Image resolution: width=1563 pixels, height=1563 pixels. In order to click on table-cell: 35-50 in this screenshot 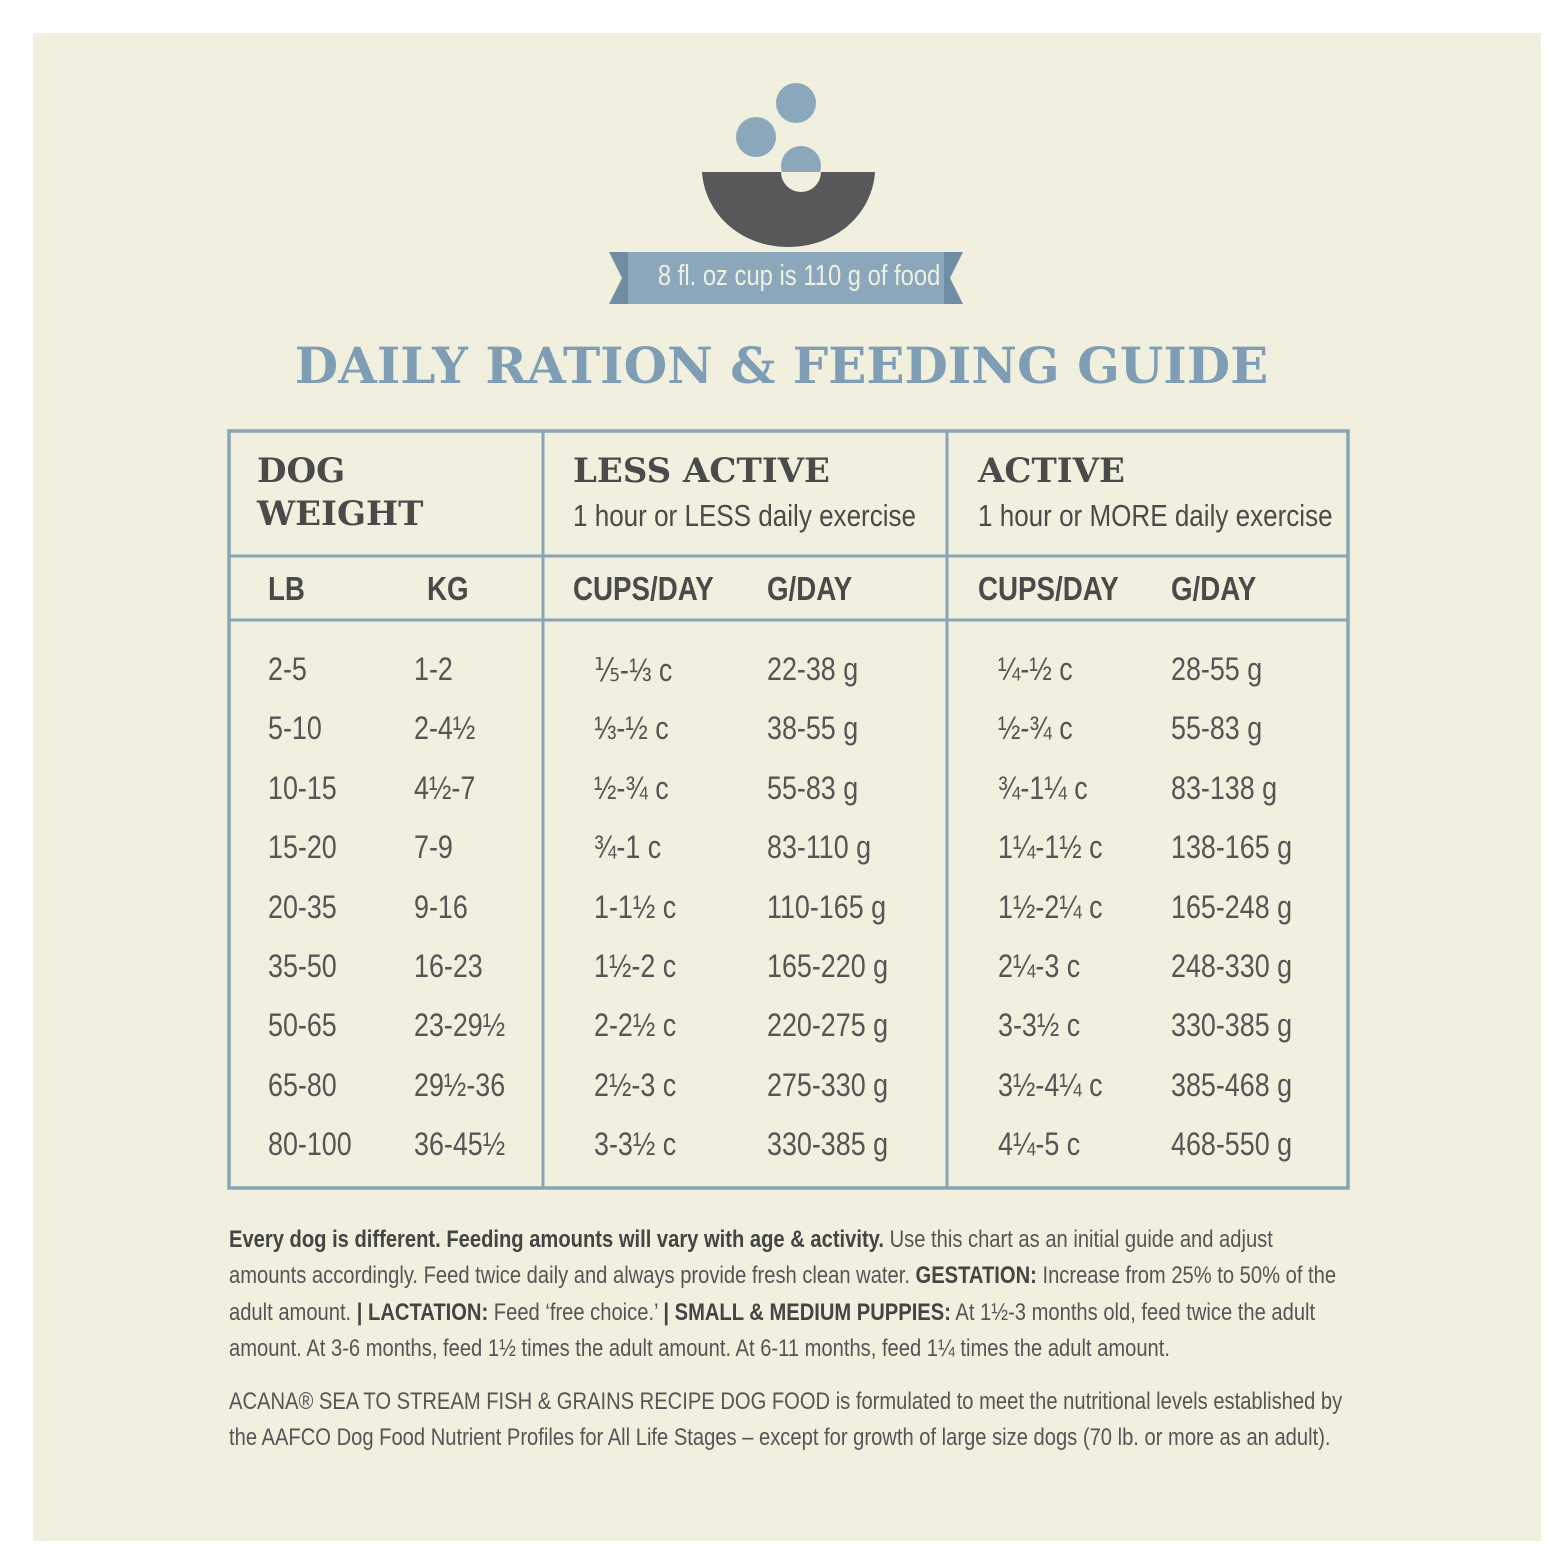, I will do `click(302, 966)`.